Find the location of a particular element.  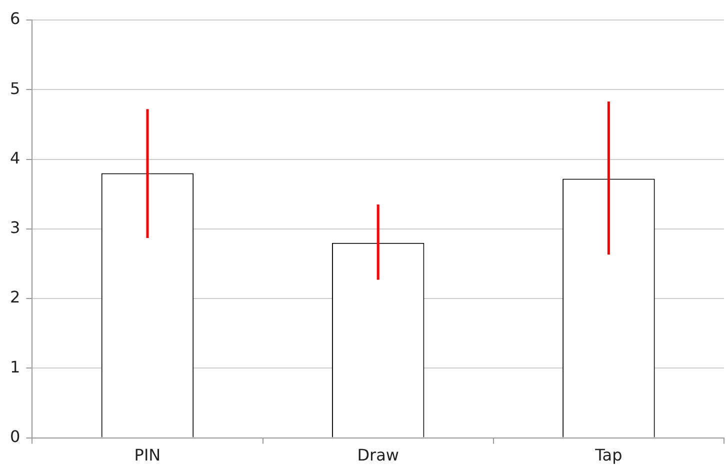

y-tick-label: 3 is located at coordinates (15, 228).